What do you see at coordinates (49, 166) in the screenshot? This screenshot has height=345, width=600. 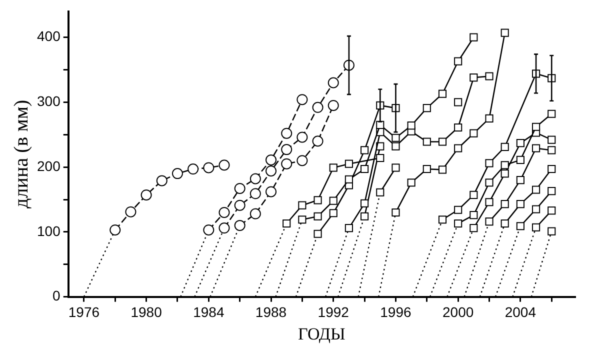 I see `y-tick-label: 200` at bounding box center [49, 166].